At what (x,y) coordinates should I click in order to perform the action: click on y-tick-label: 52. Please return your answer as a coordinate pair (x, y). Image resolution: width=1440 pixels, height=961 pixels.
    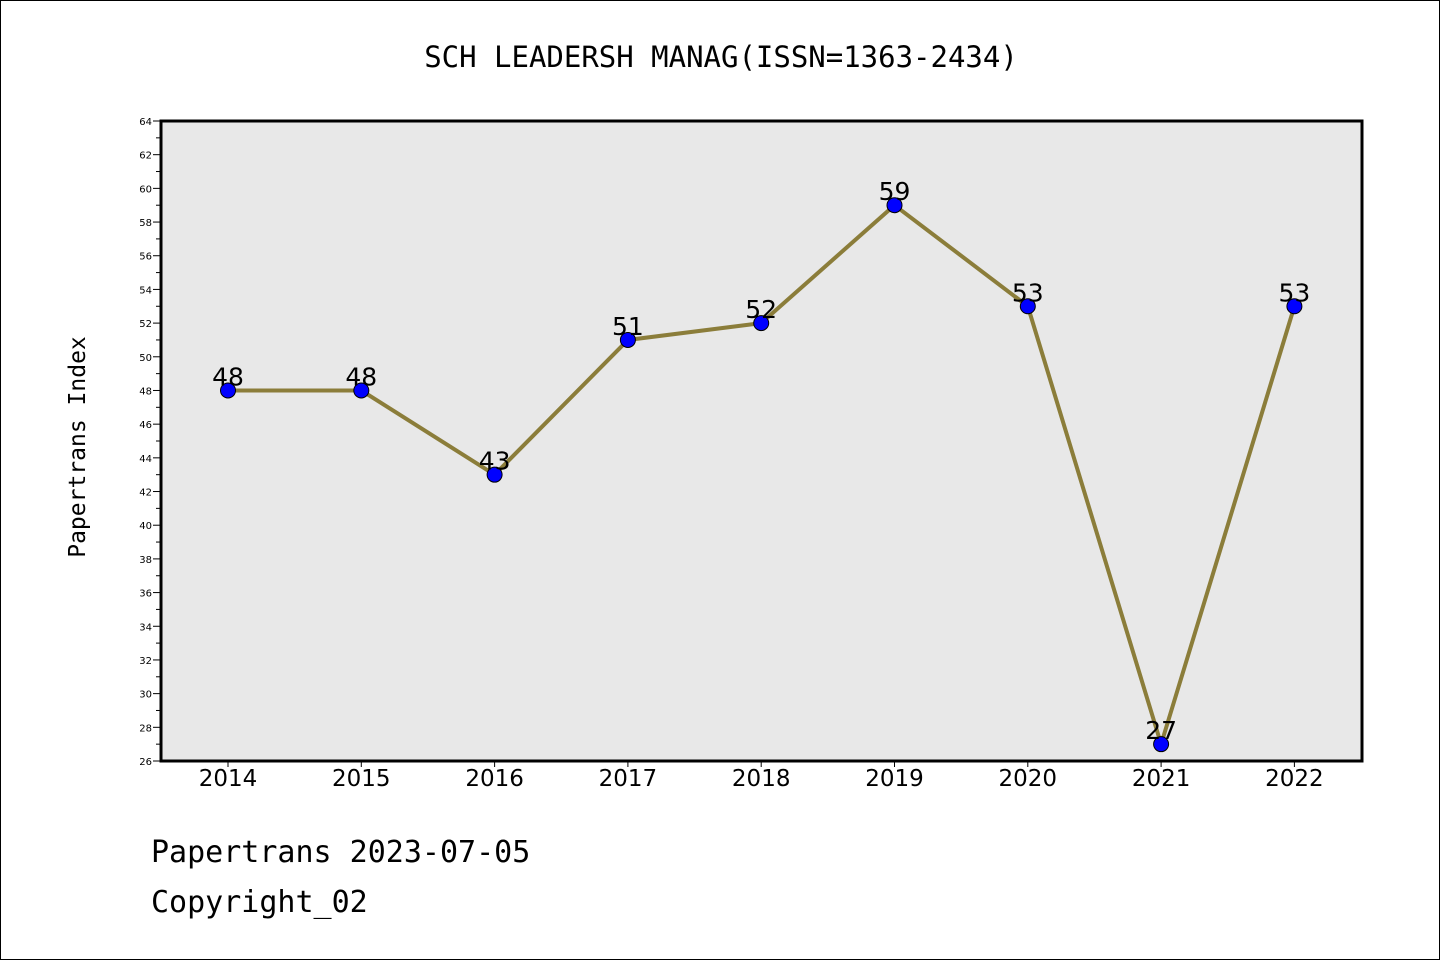
    Looking at the image, I should click on (145, 324).